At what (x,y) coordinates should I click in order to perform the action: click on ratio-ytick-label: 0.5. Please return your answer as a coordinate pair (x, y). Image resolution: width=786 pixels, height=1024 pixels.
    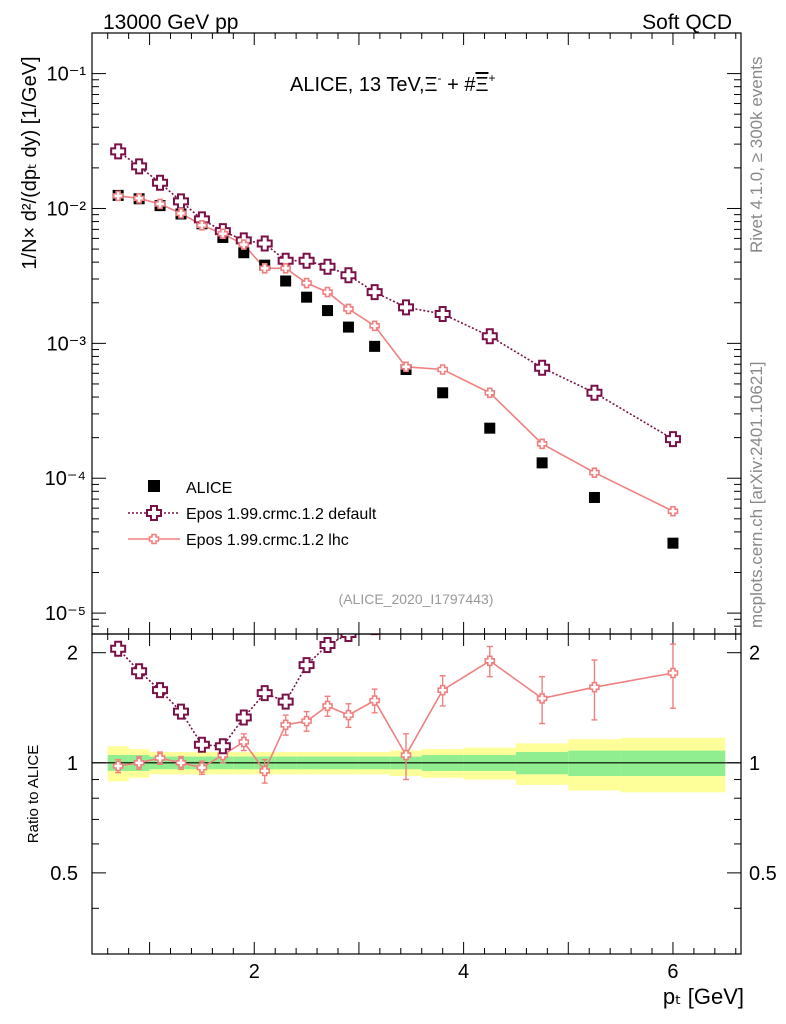
    Looking at the image, I should click on (64, 874).